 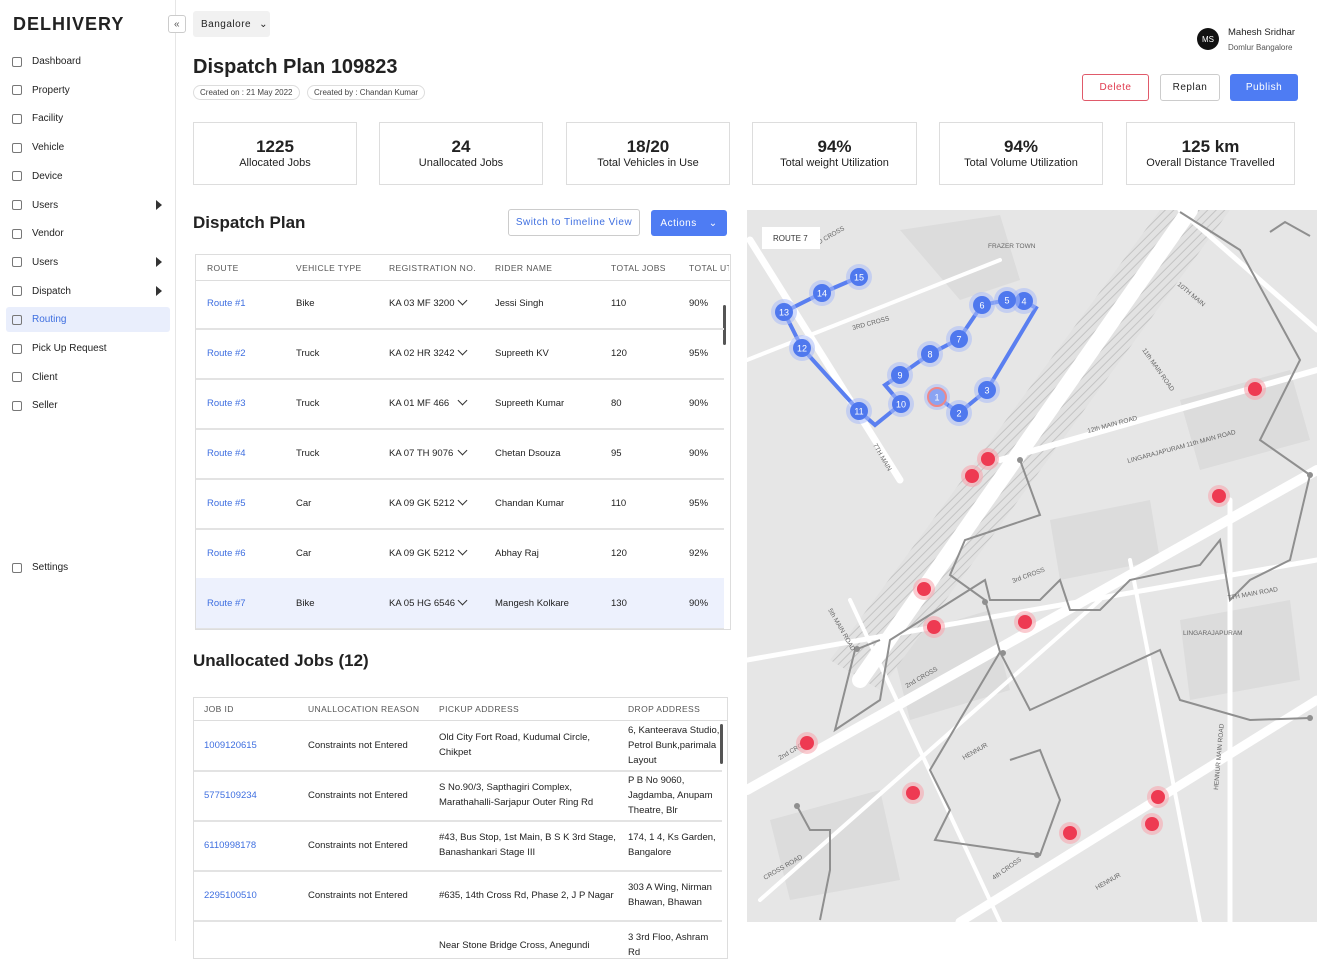 What do you see at coordinates (664, 709) in the screenshot?
I see `column-header: DROP ADDRESS` at bounding box center [664, 709].